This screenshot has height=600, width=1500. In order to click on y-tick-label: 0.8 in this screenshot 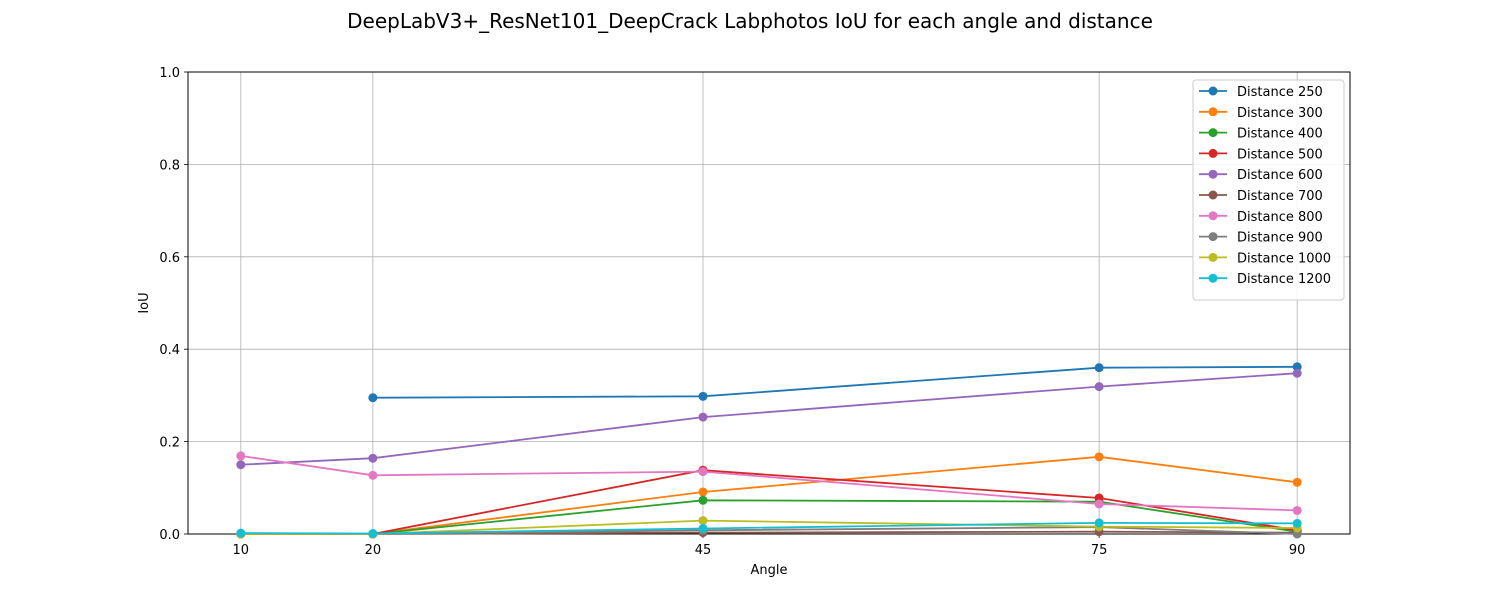, I will do `click(169, 165)`.